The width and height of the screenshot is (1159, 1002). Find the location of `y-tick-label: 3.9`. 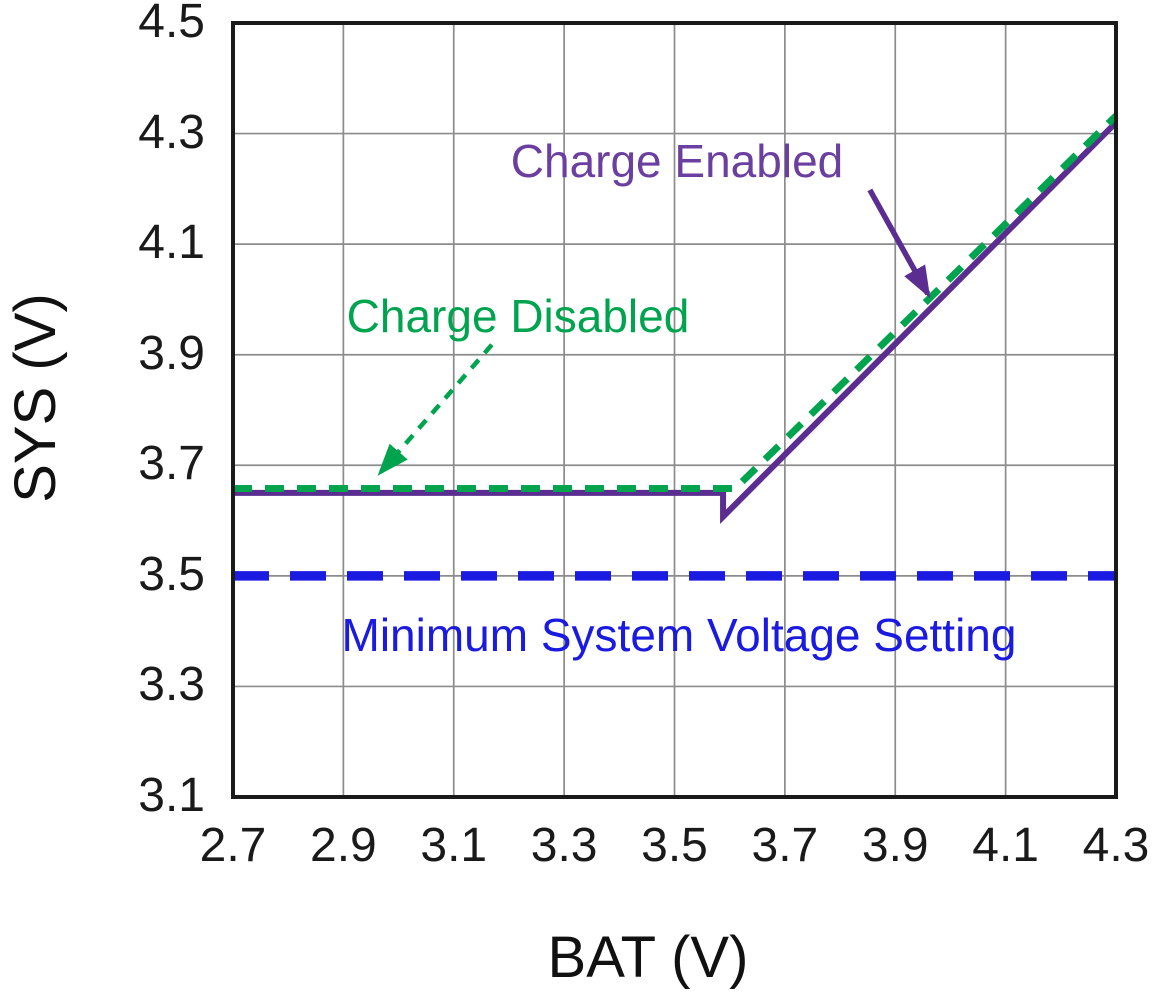

y-tick-label: 3.9 is located at coordinates (171, 353).